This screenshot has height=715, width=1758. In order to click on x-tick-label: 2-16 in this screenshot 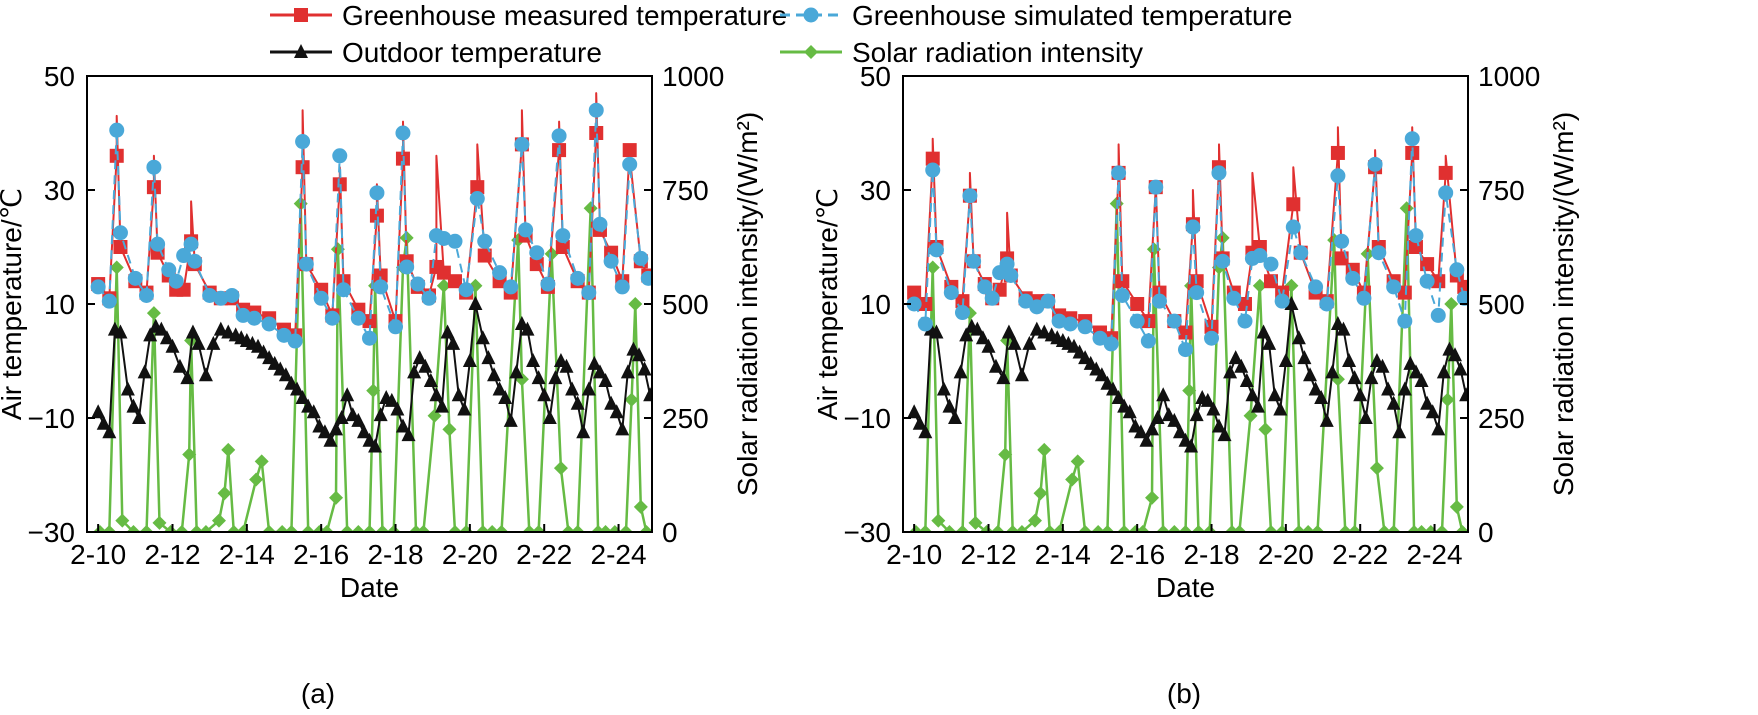, I will do `click(1137, 554)`.